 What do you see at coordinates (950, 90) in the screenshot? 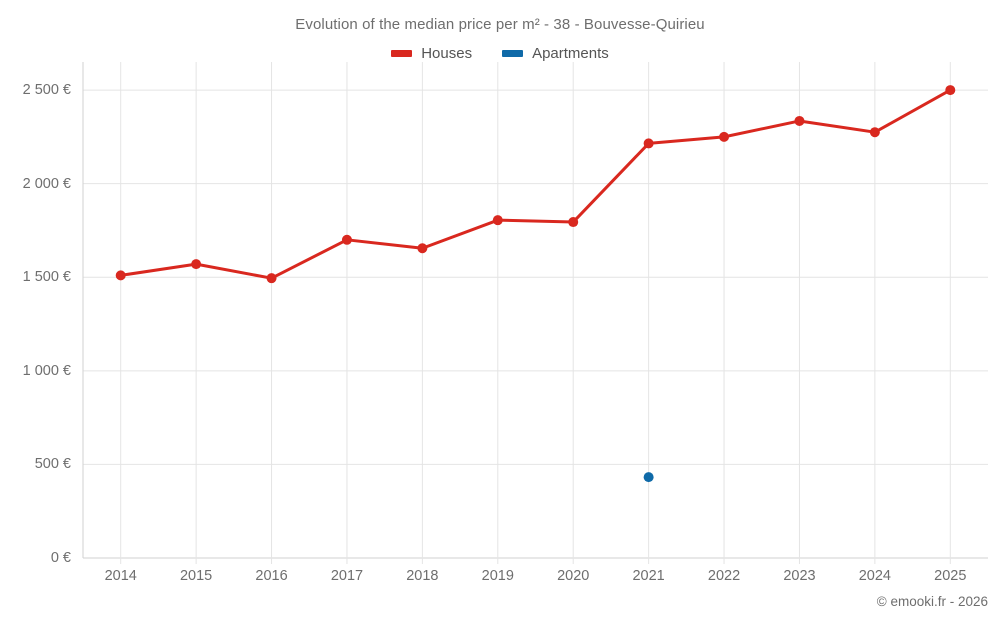
I see `data-point-houses-2025` at bounding box center [950, 90].